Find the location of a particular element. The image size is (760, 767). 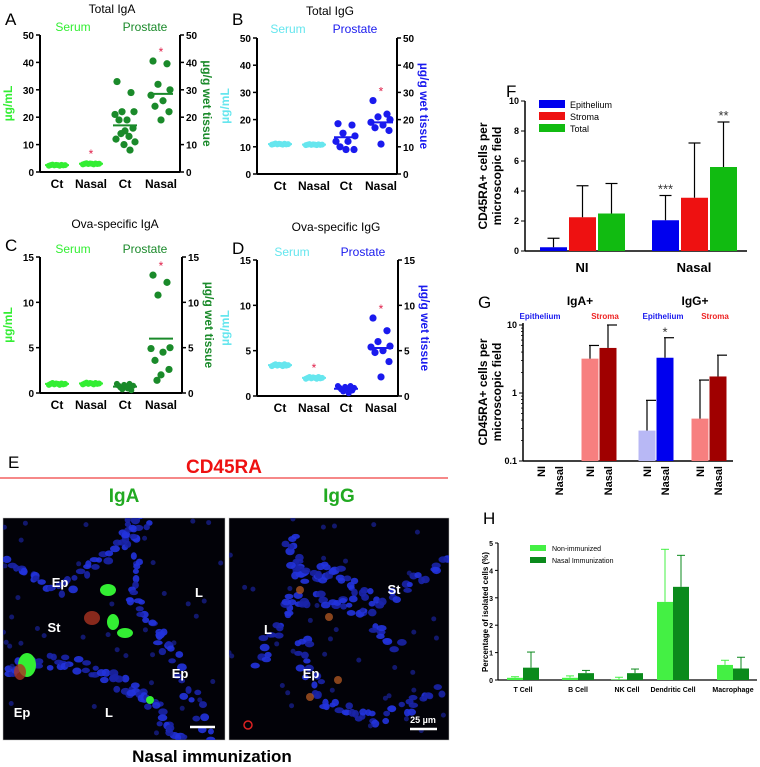

legend-label: Epithelium is located at coordinates (591, 105).